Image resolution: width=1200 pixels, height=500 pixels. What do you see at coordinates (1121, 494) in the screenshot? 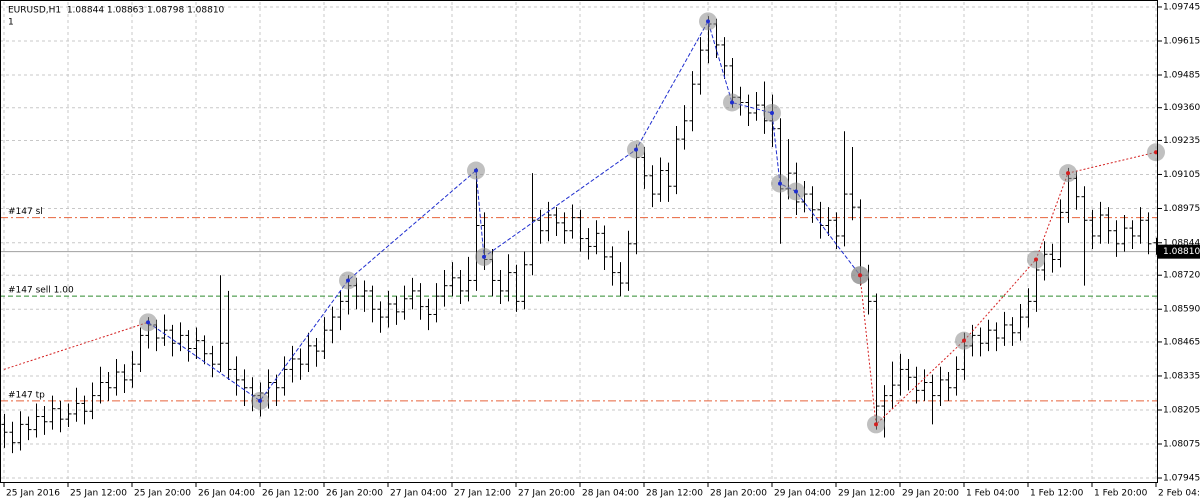
I see `x-tick-label: 1 Feb 20:00` at bounding box center [1121, 494].